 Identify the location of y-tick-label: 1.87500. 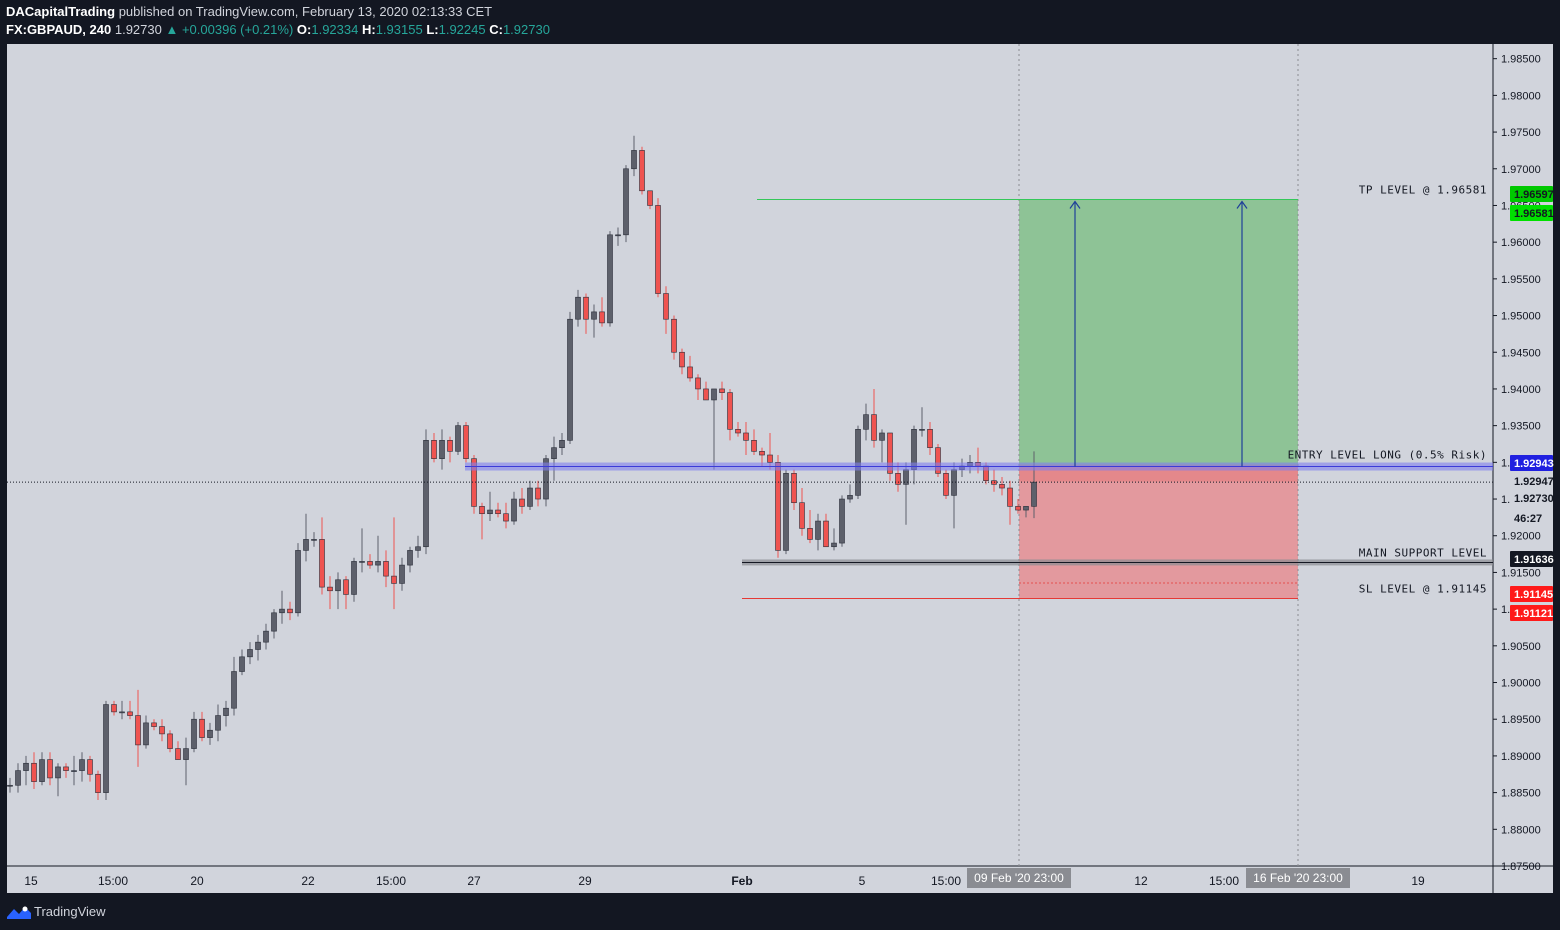
(1521, 867).